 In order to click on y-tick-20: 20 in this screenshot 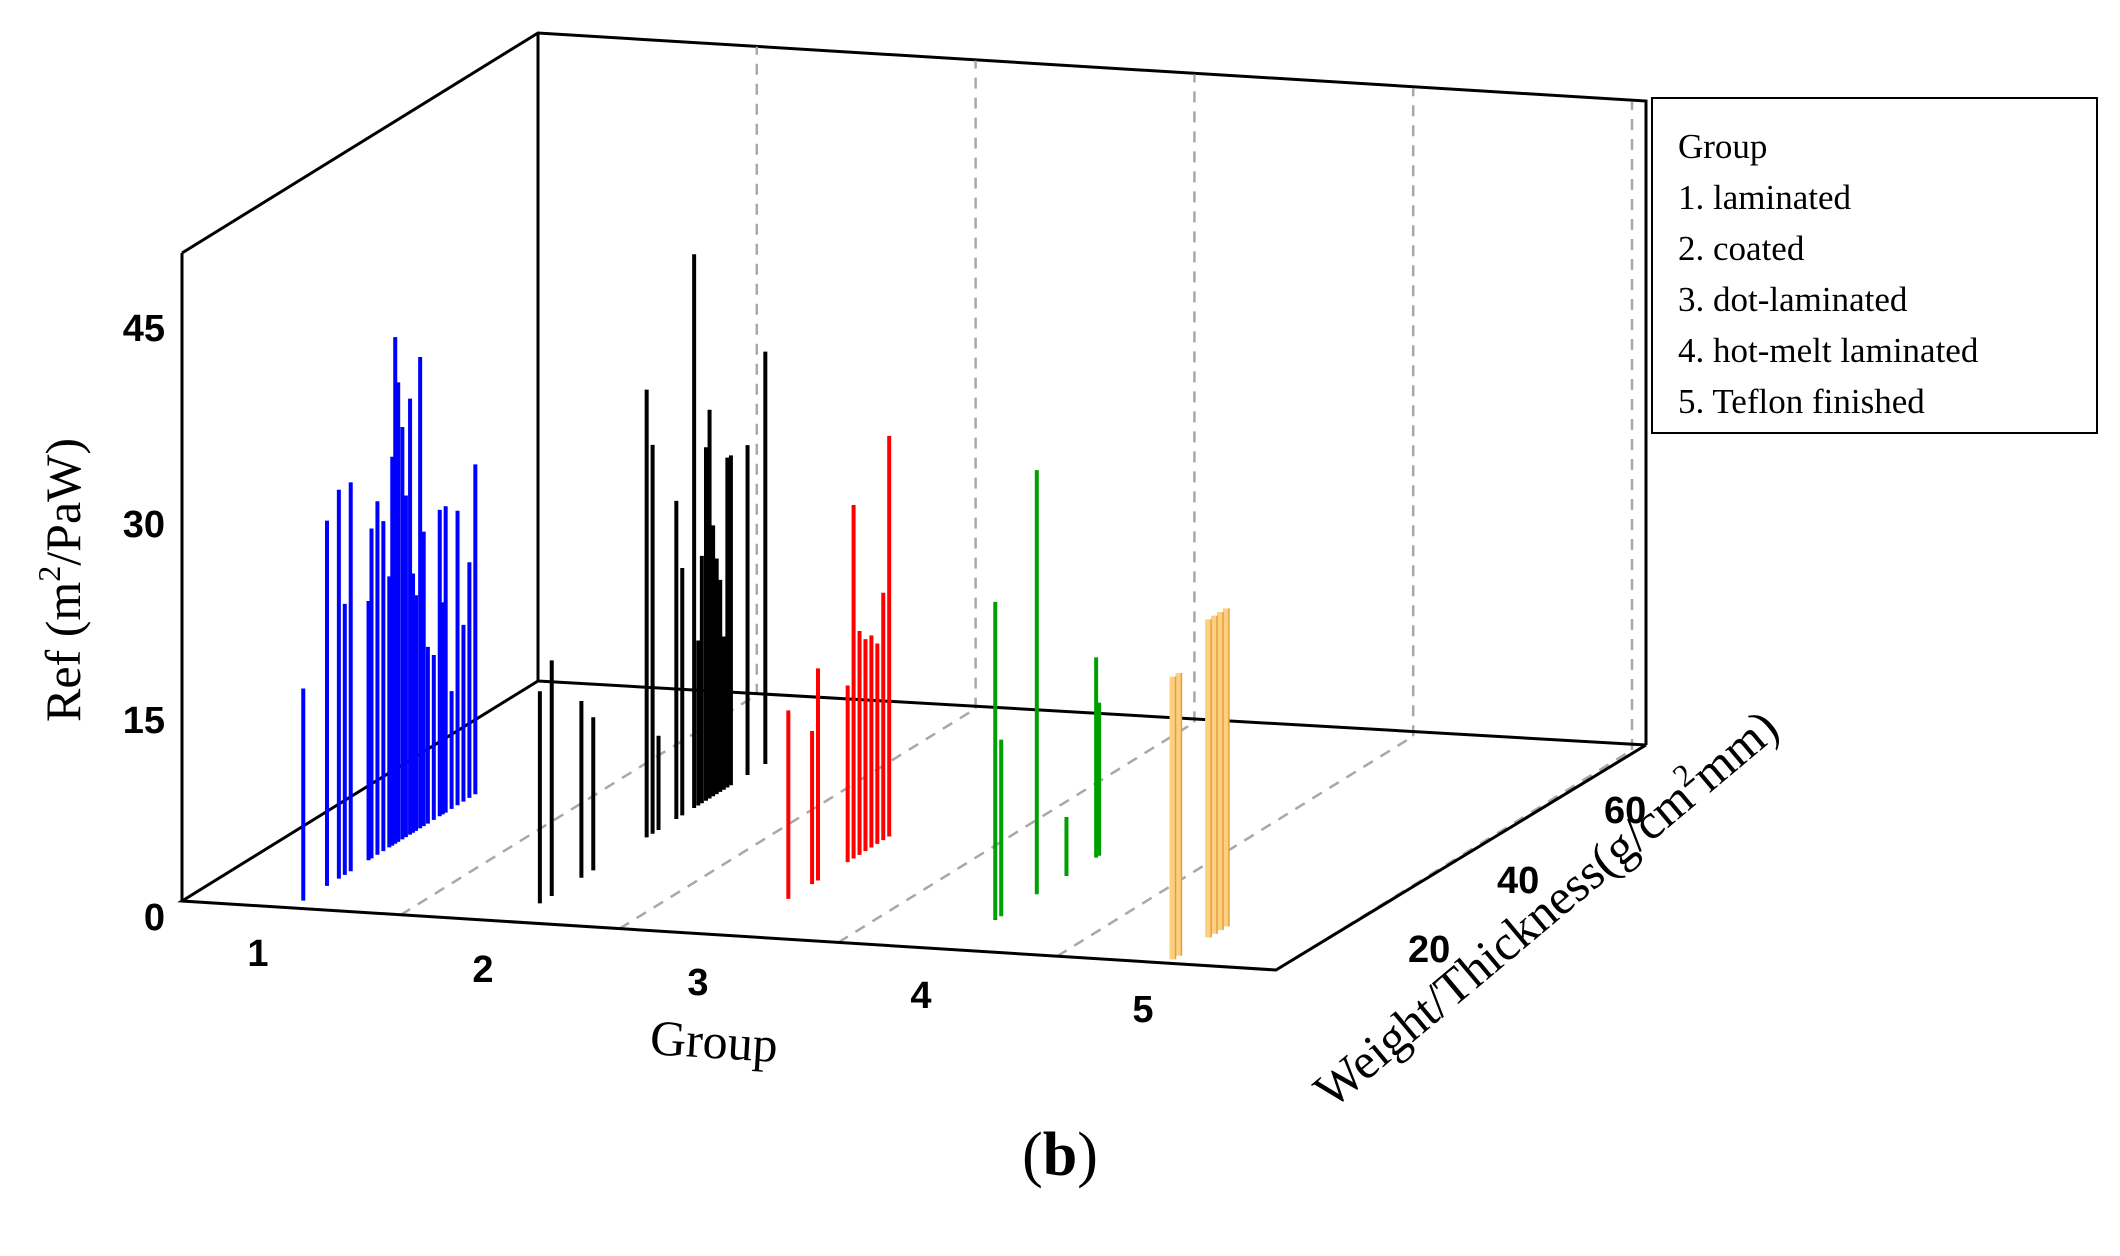, I will do `click(1429, 950)`.